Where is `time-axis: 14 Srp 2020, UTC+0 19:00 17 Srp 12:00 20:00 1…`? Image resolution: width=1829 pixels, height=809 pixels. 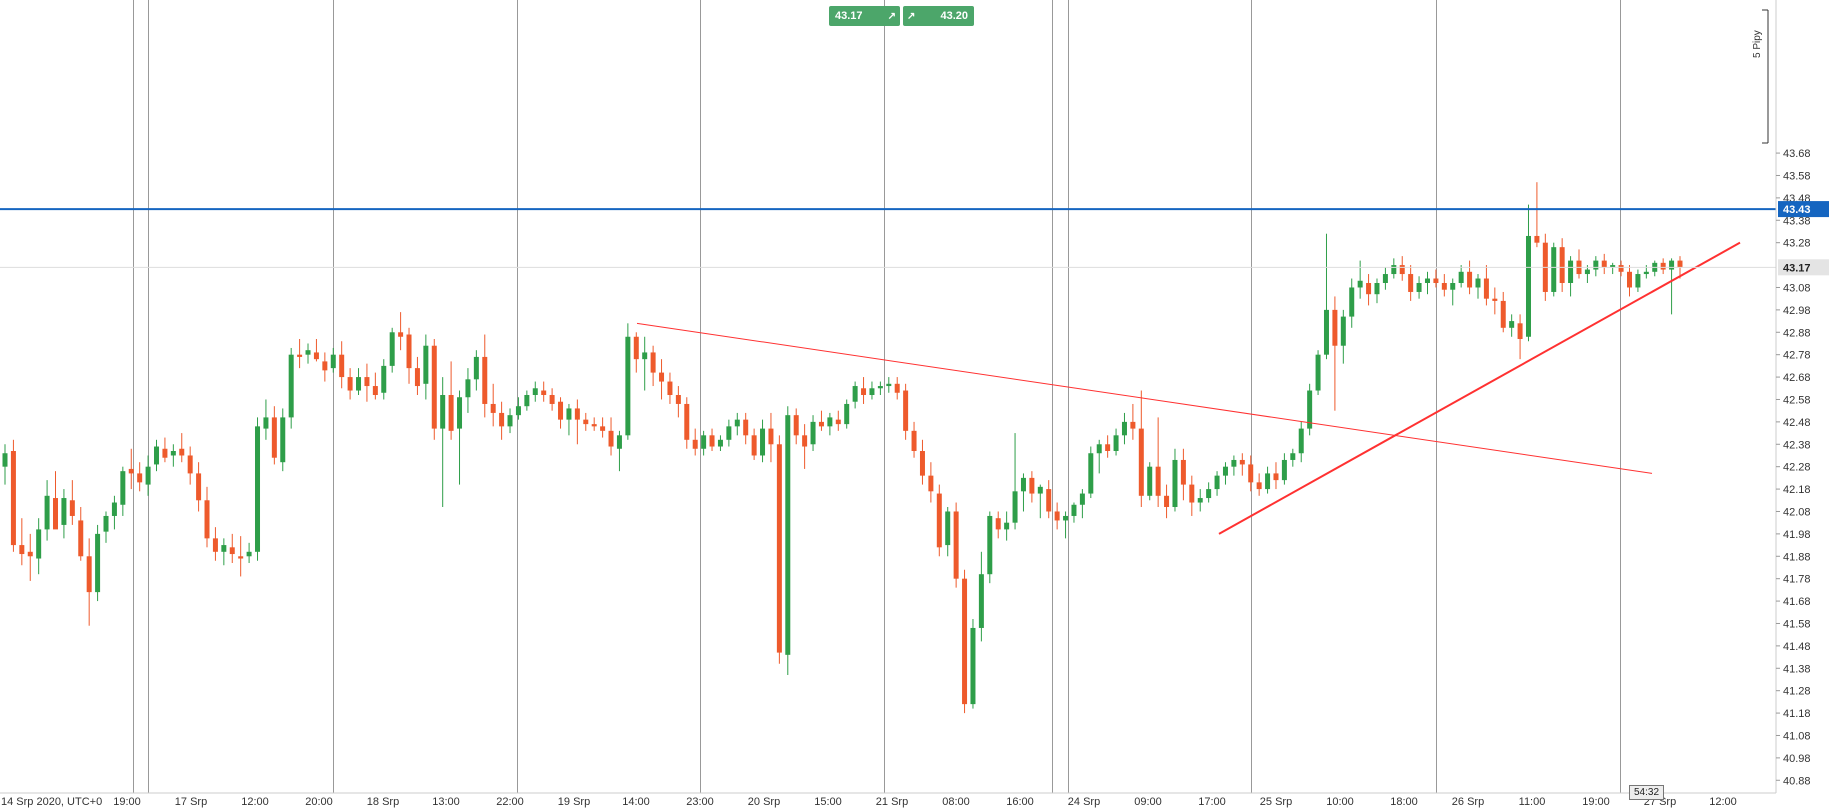
time-axis: 14 Srp 2020, UTC+0 19:00 17 Srp 12:00 20:00 1… is located at coordinates (869, 802).